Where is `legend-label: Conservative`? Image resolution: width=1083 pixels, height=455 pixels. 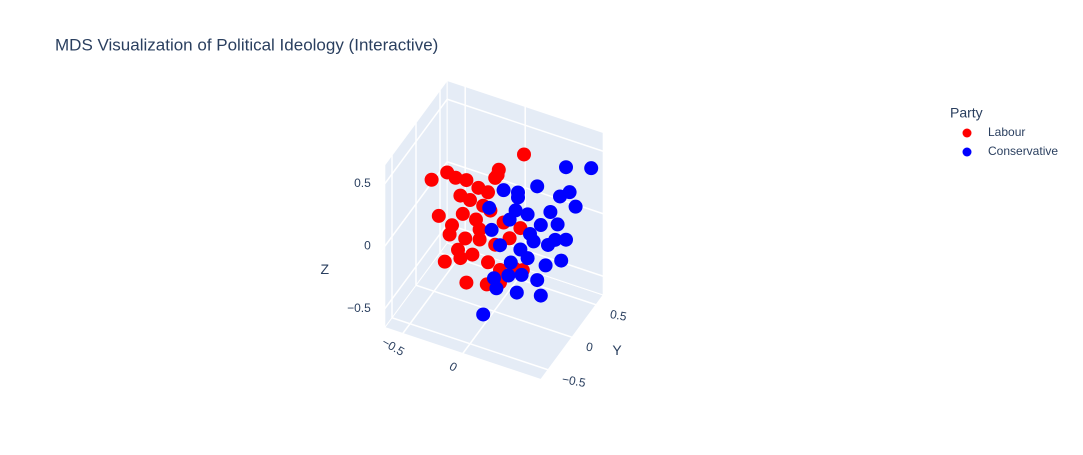
legend-label: Conservative is located at coordinates (1023, 151).